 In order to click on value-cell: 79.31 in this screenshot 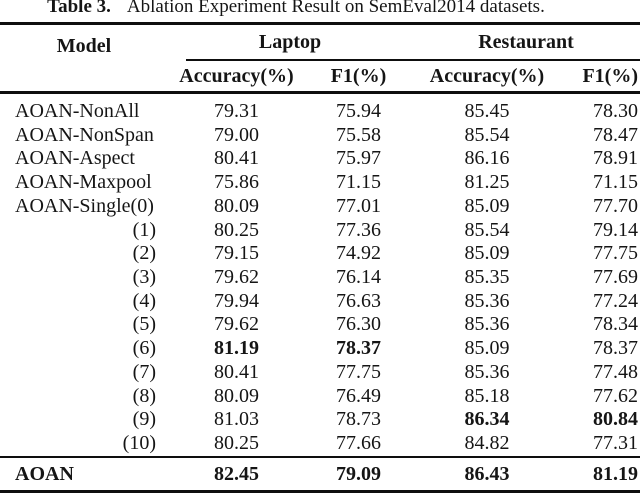, I will do `click(236, 111)`.